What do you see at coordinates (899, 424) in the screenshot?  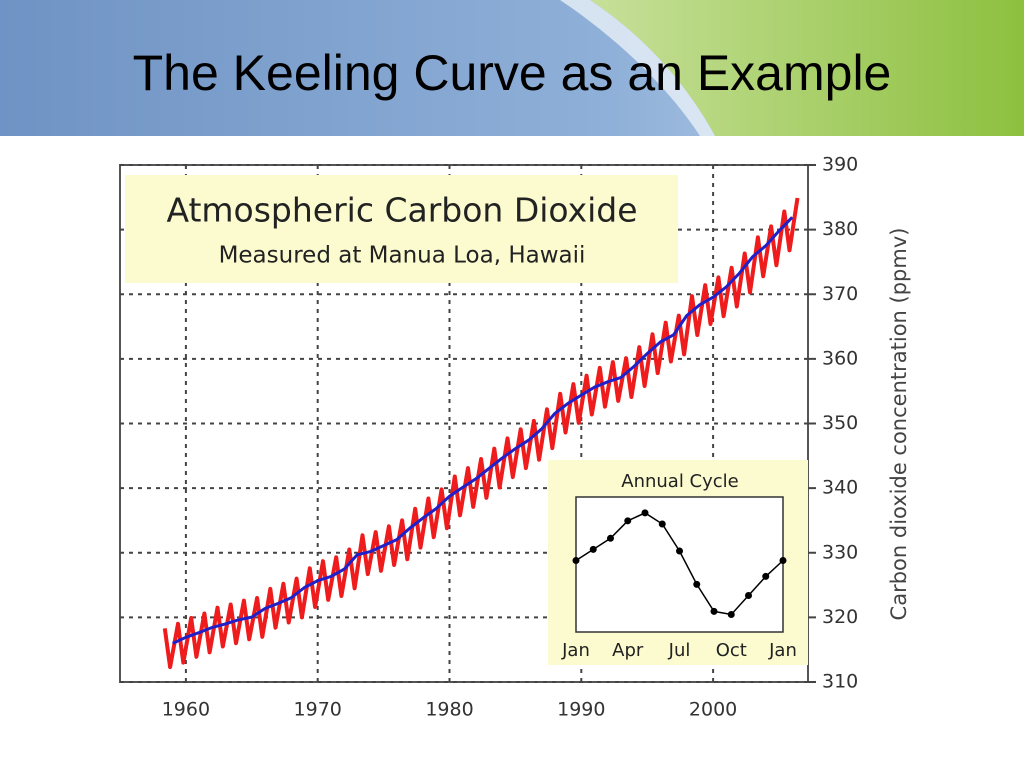 I see `y-axis-label: Carbon dioxide concentration (ppmv)` at bounding box center [899, 424].